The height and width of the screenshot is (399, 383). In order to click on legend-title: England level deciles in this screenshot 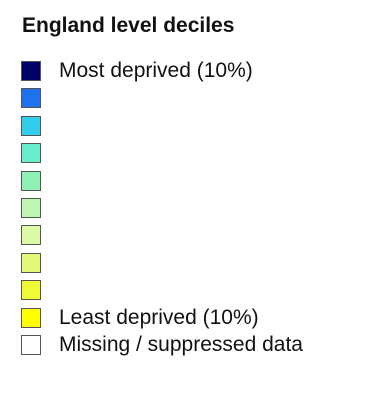, I will do `click(128, 25)`.